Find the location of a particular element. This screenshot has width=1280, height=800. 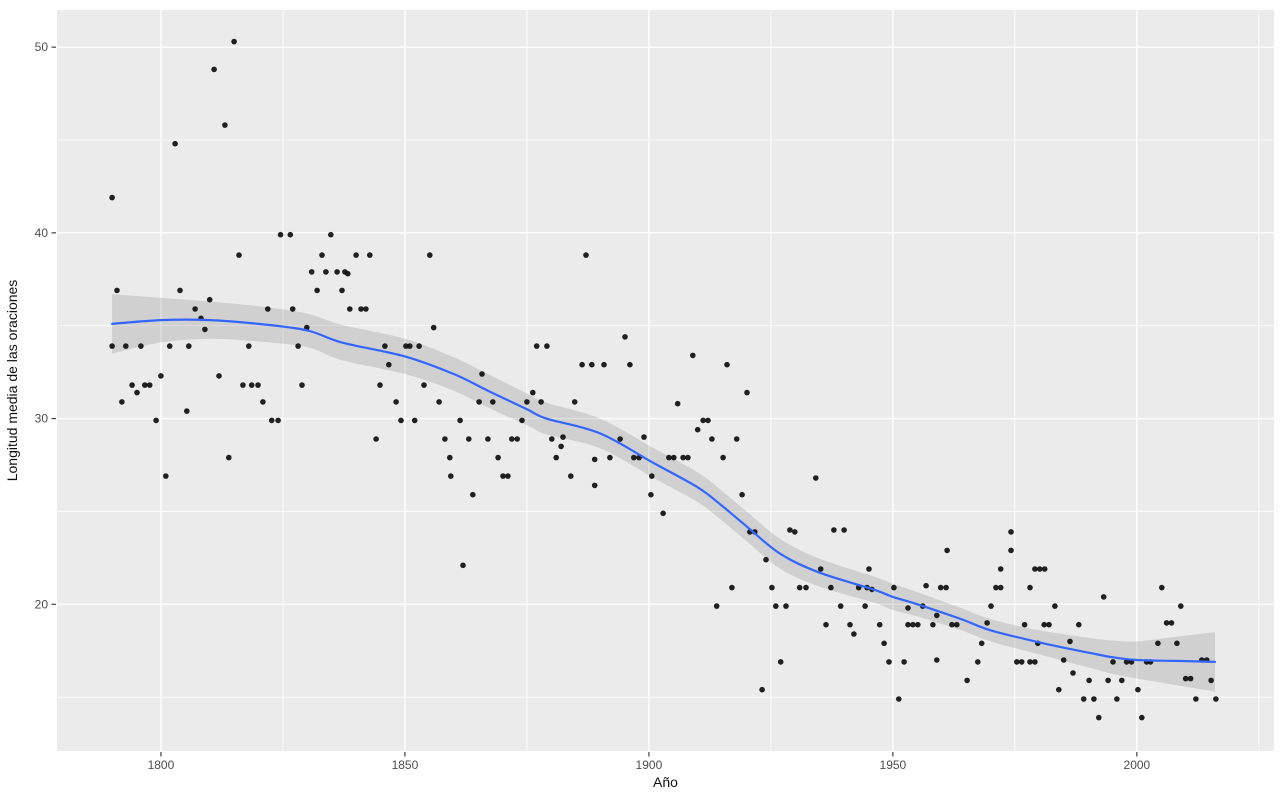

y-tick-label: 40 is located at coordinates (42, 233).